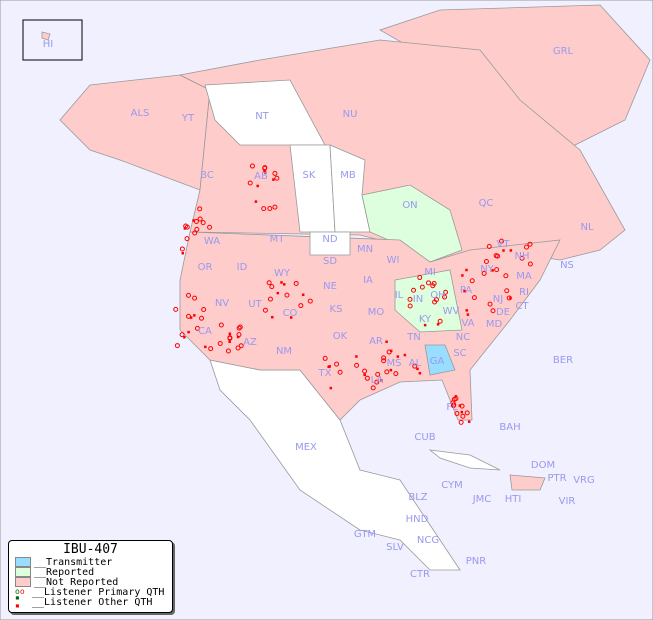 The height and width of the screenshot is (620, 653). What do you see at coordinates (48, 44) in the screenshot?
I see `region-label-hi: HI` at bounding box center [48, 44].